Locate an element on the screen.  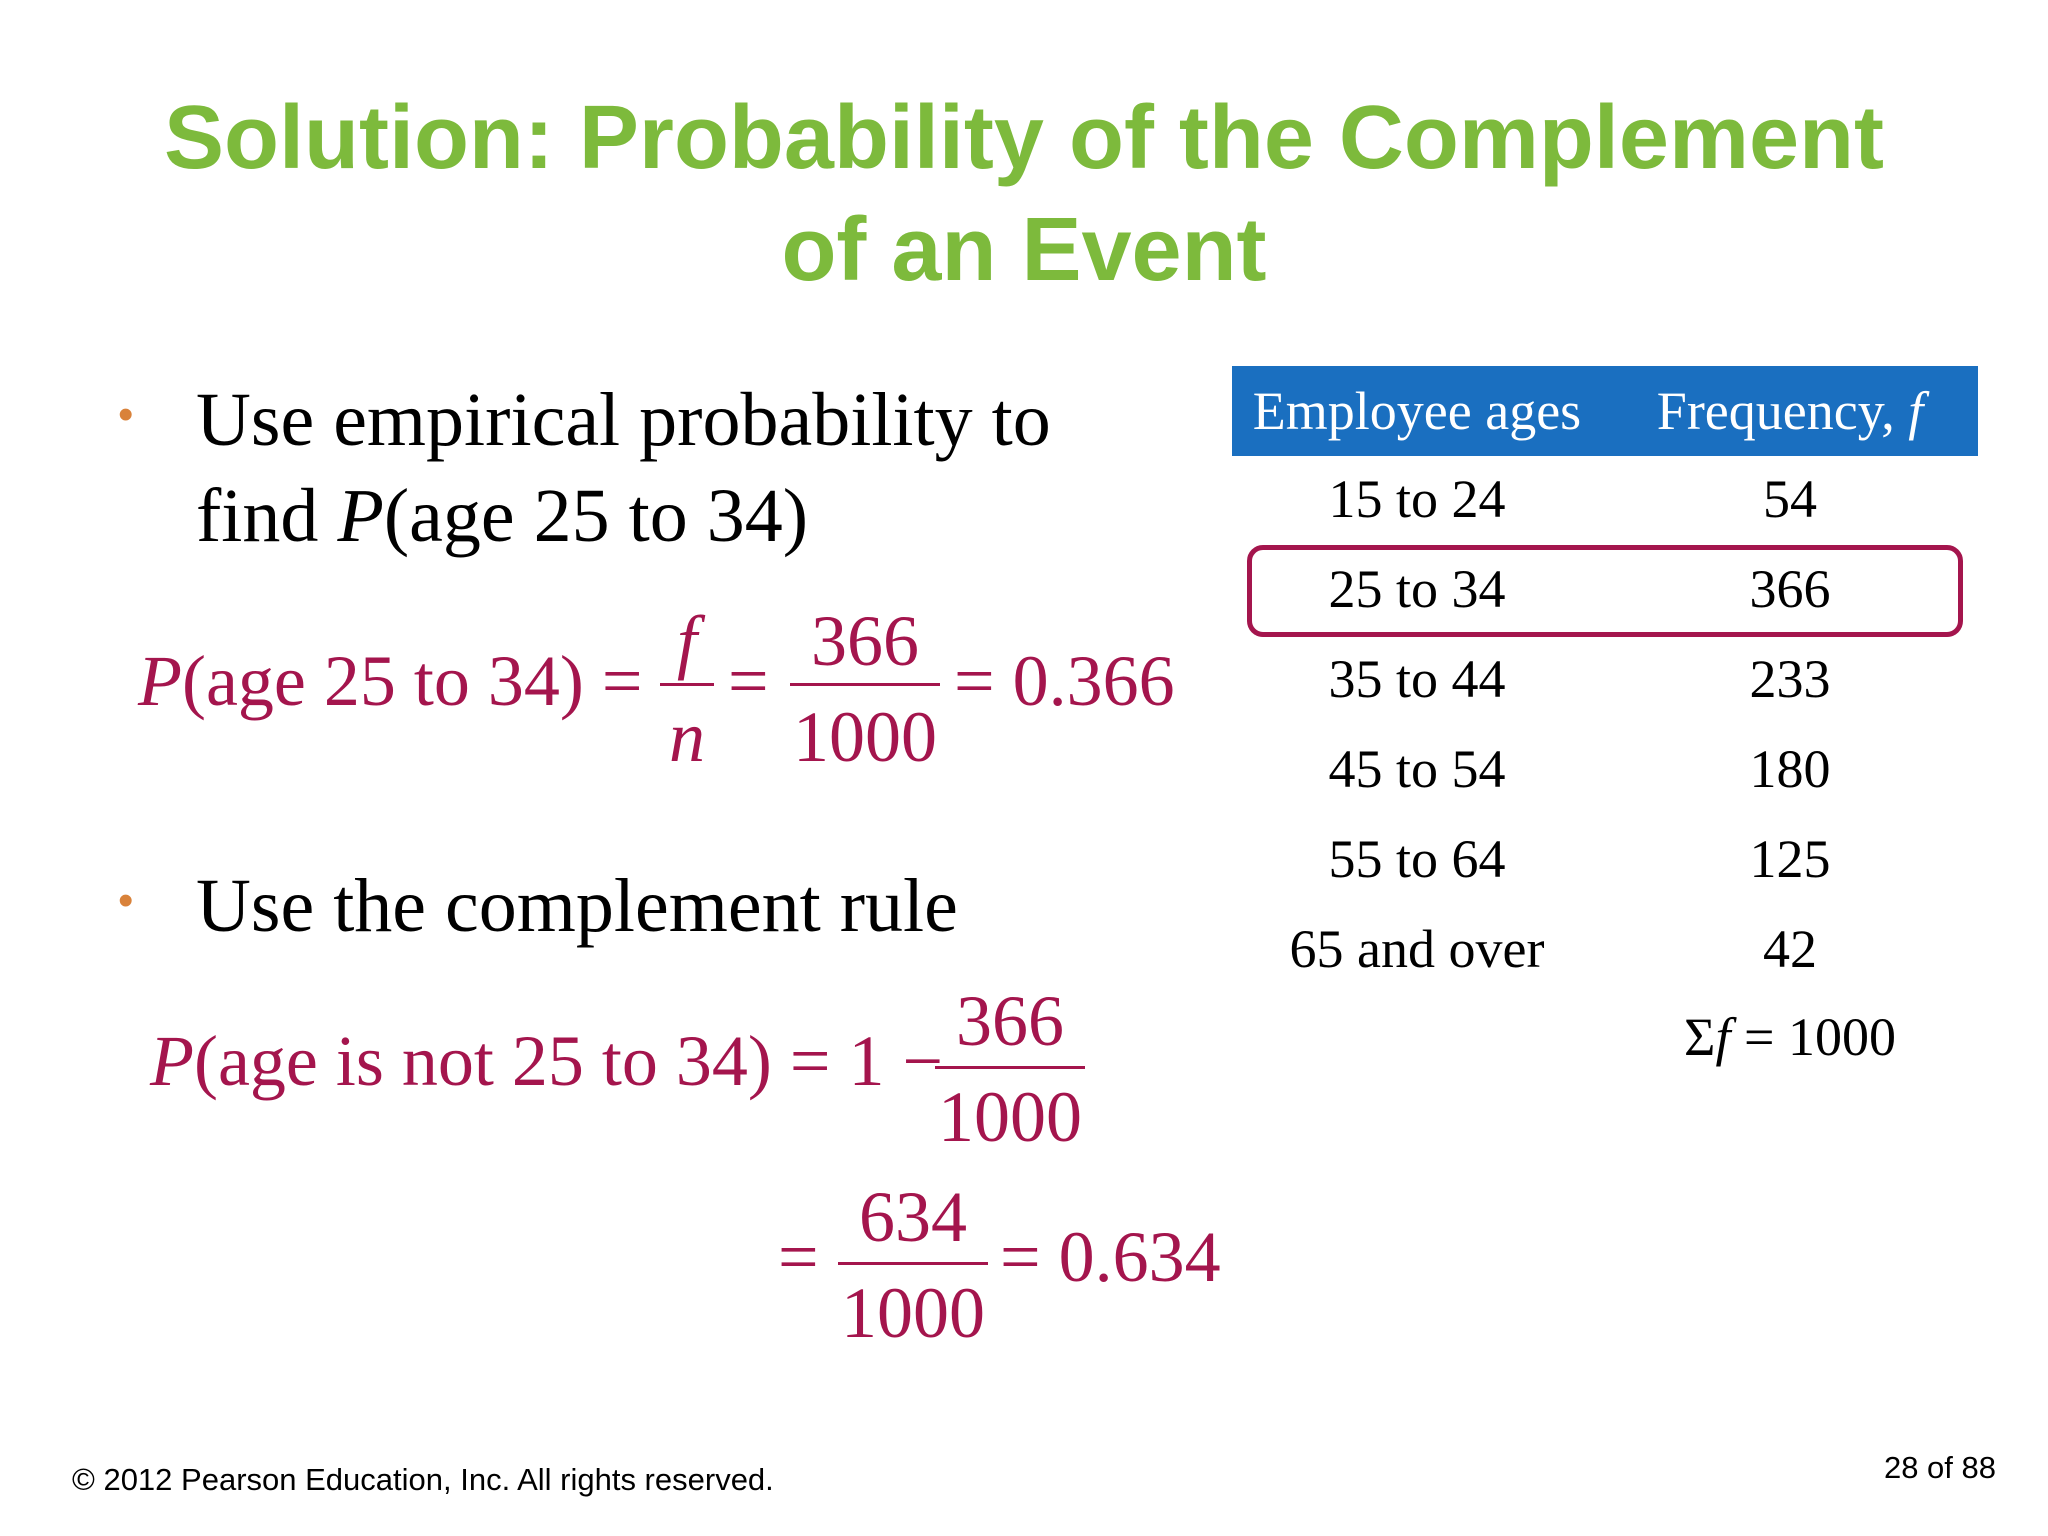
sum-variable: f is located at coordinates (1723, 1037).